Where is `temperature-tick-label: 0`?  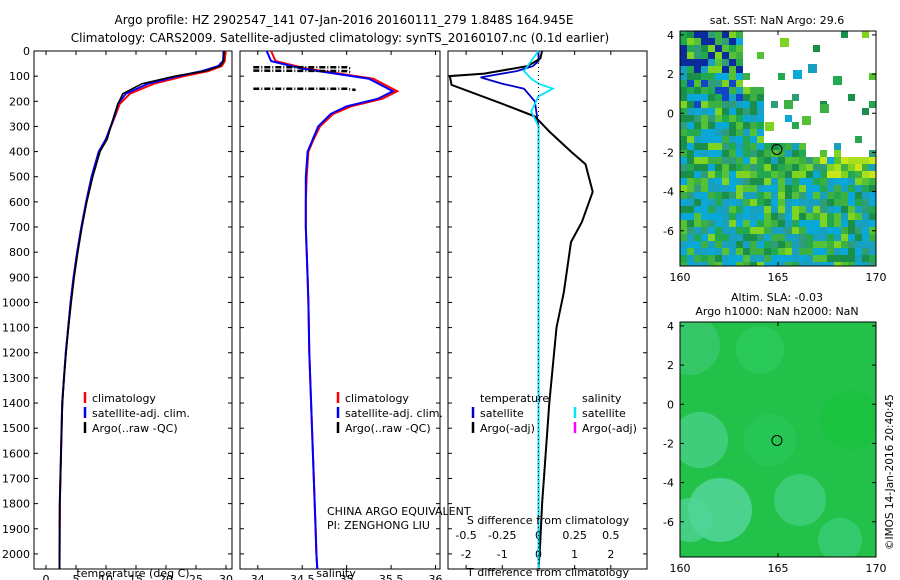 temperature-tick-label: 0 is located at coordinates (46, 576).